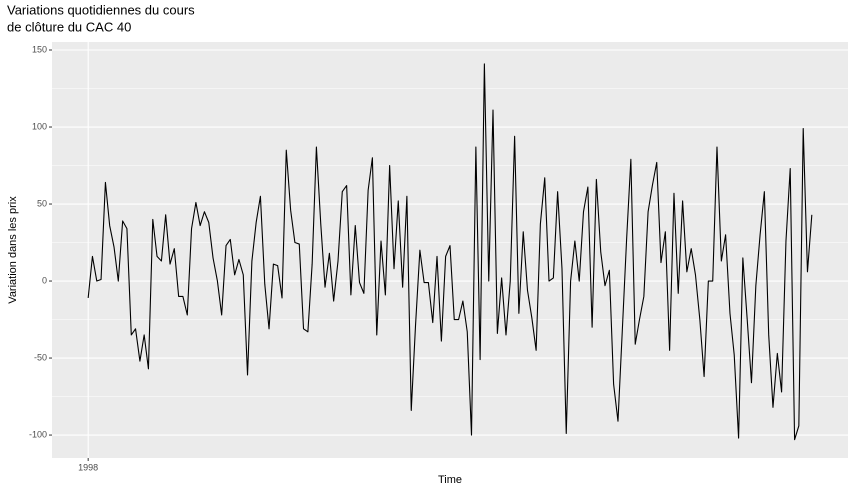 The image size is (848, 487). What do you see at coordinates (42, 203) in the screenshot?
I see `y-tick-label: 50` at bounding box center [42, 203].